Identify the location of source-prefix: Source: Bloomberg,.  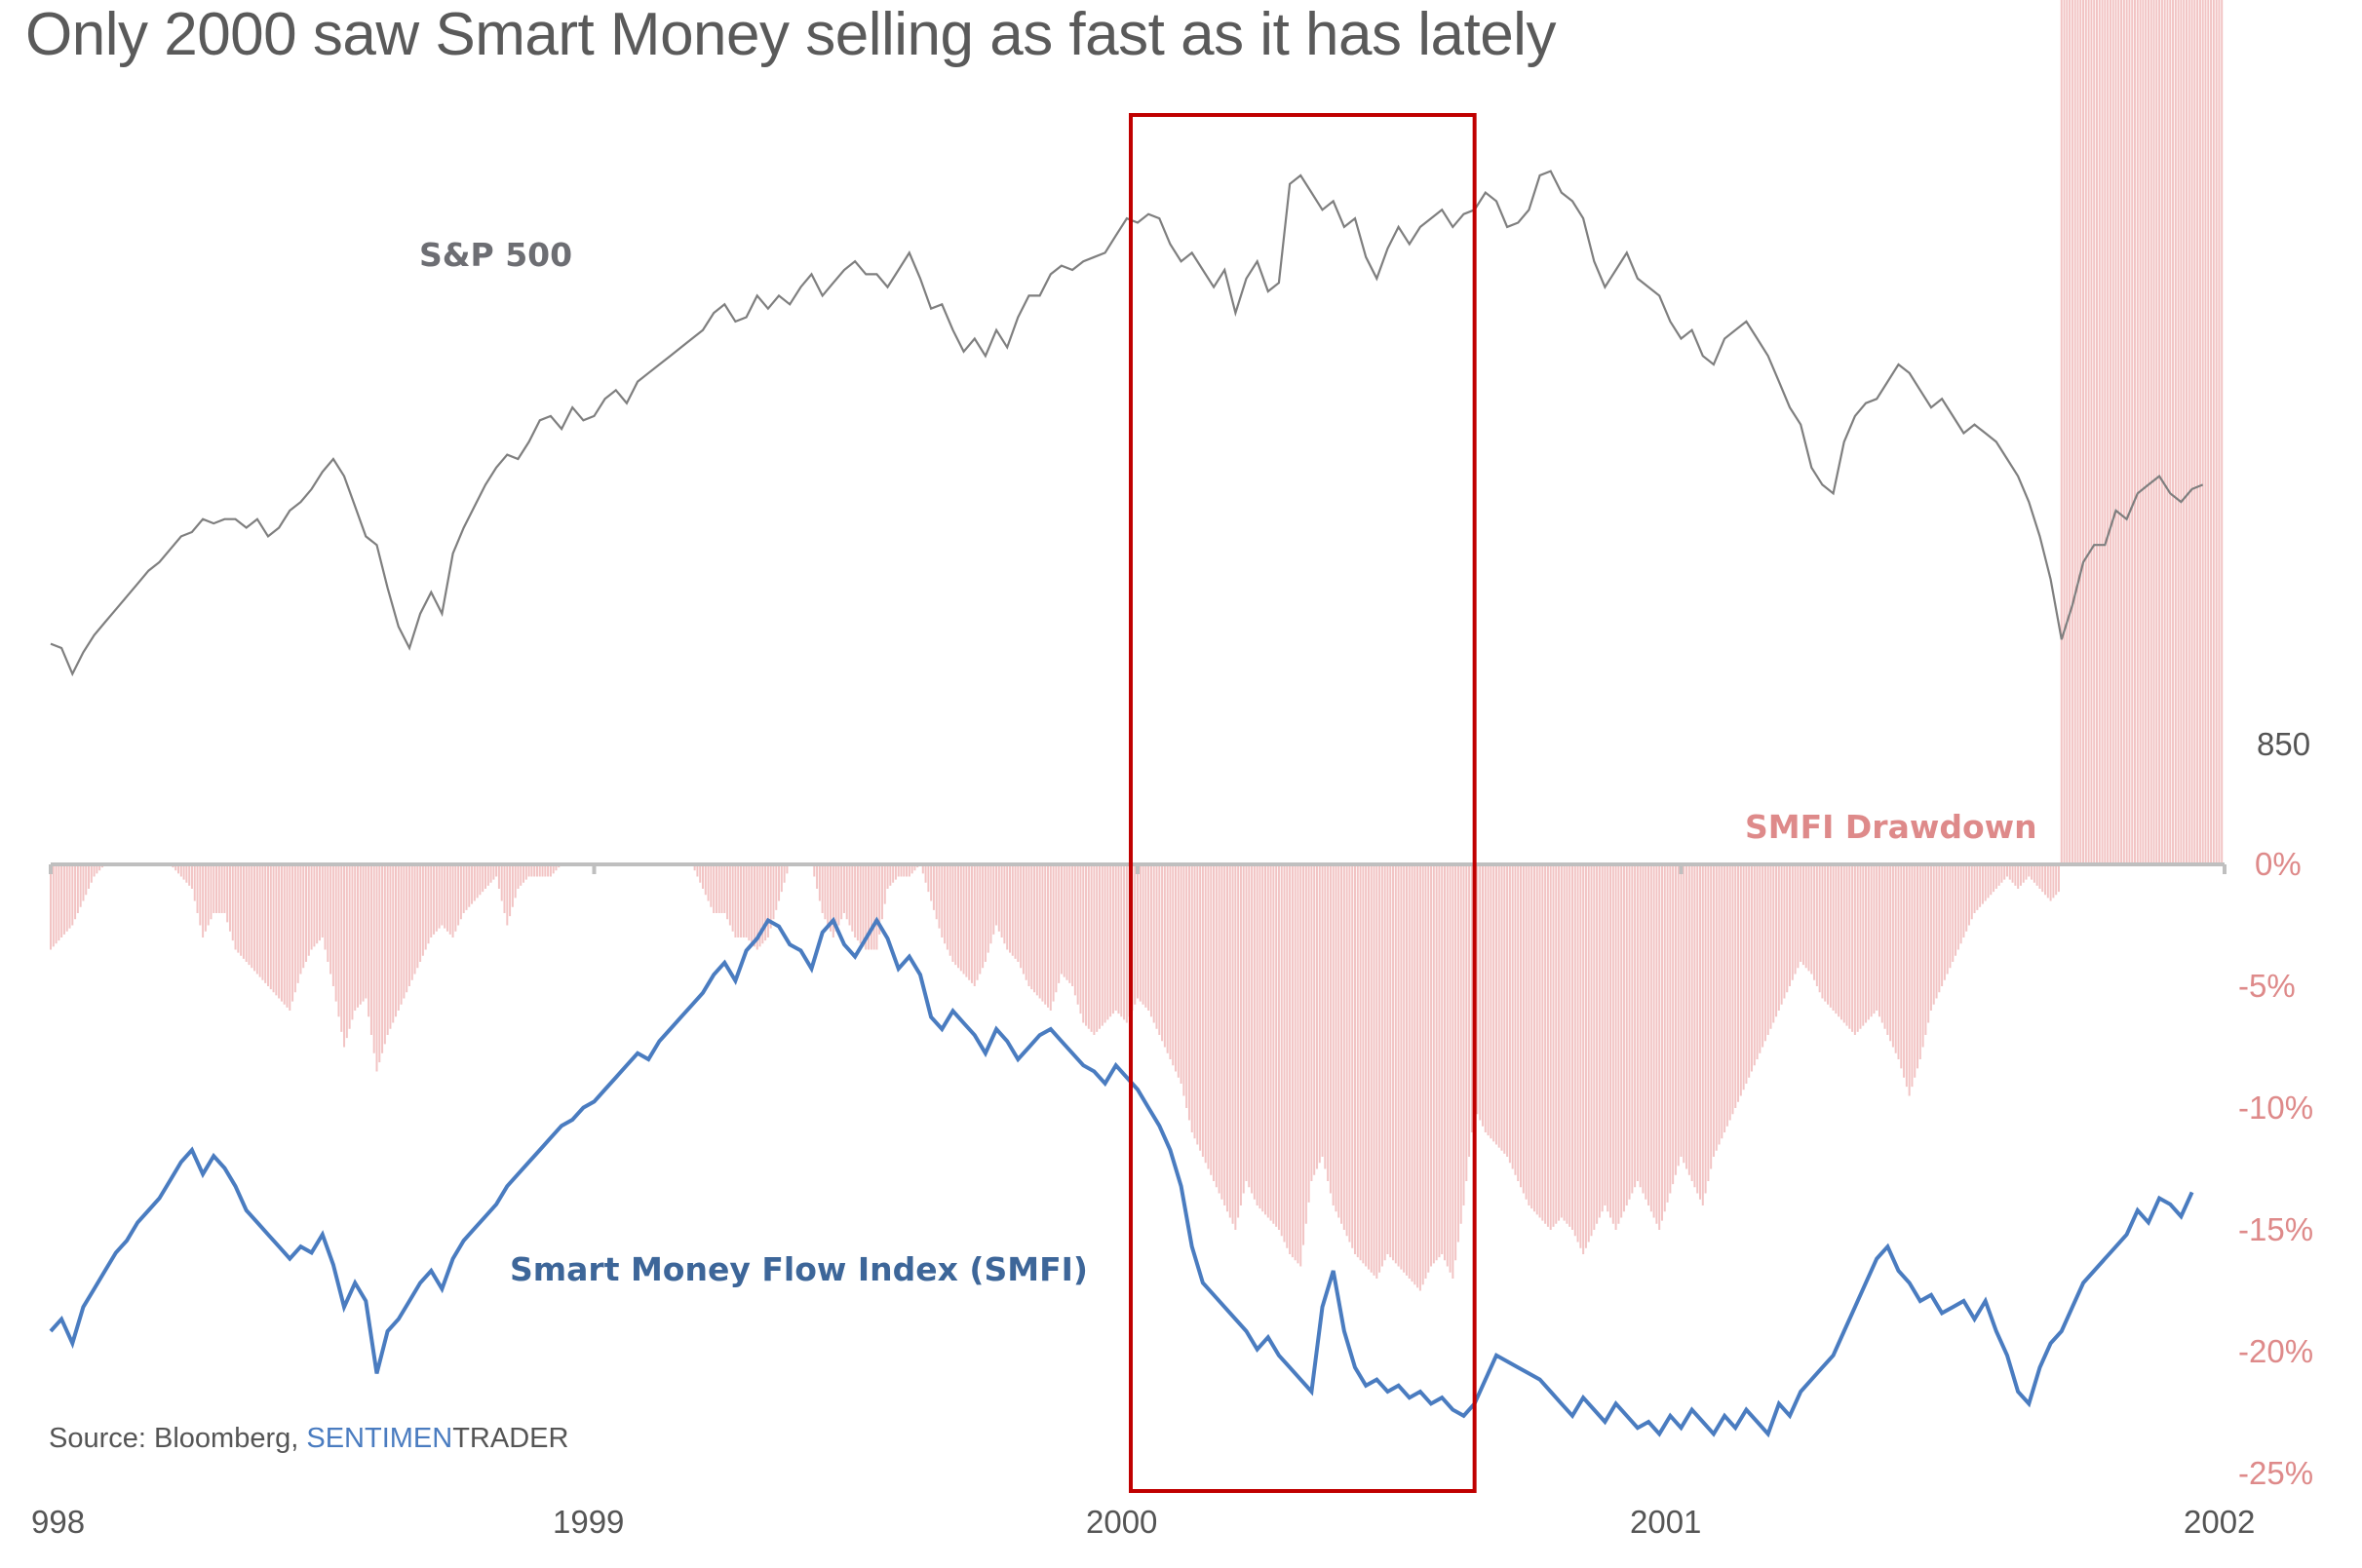
(178, 1438).